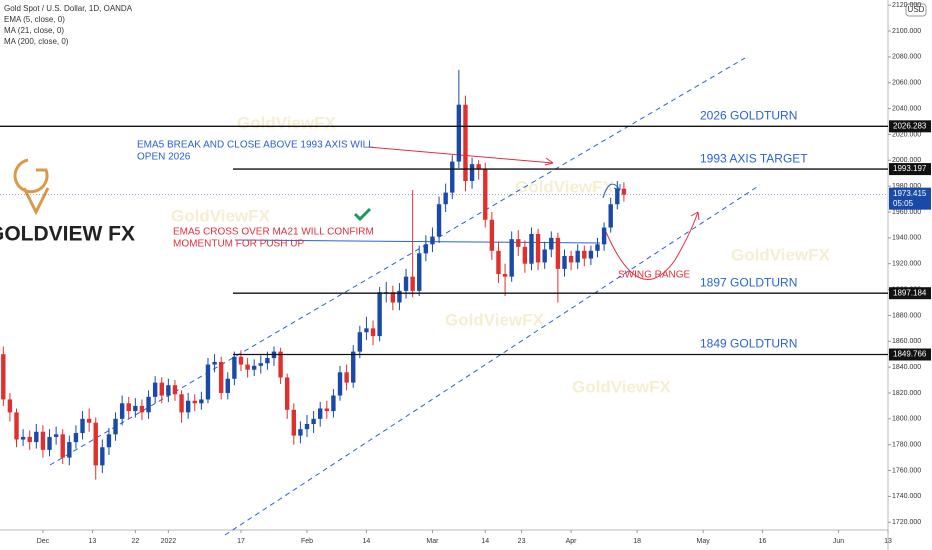  Describe the element at coordinates (241, 541) in the screenshot. I see `x-tick-label: 17` at that location.